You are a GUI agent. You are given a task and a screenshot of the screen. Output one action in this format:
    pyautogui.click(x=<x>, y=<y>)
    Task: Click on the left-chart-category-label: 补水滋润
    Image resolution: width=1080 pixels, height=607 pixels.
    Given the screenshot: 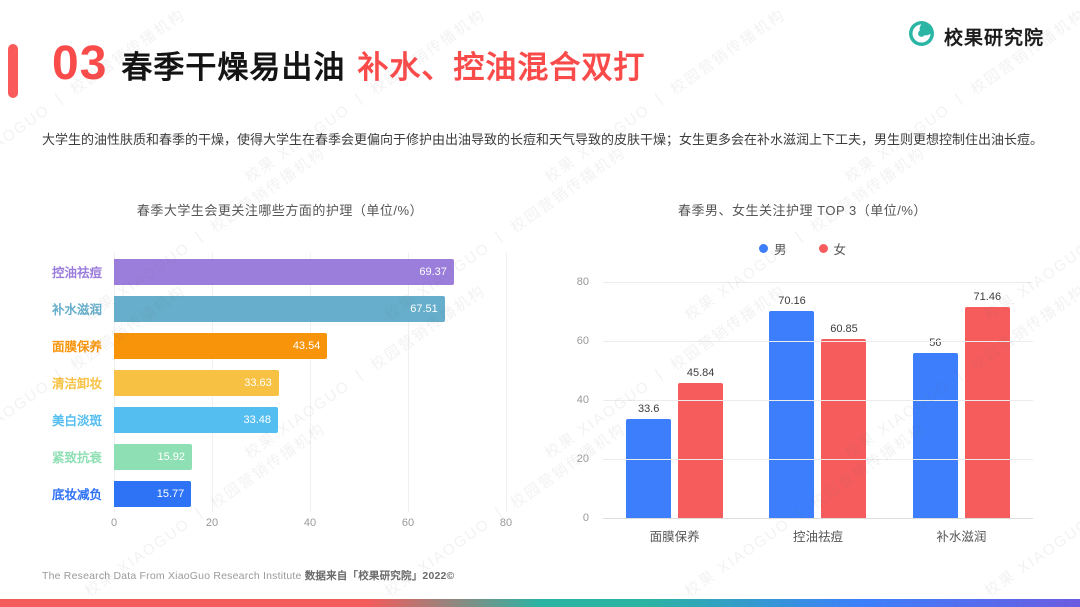 What is the action you would take?
    pyautogui.click(x=76, y=310)
    